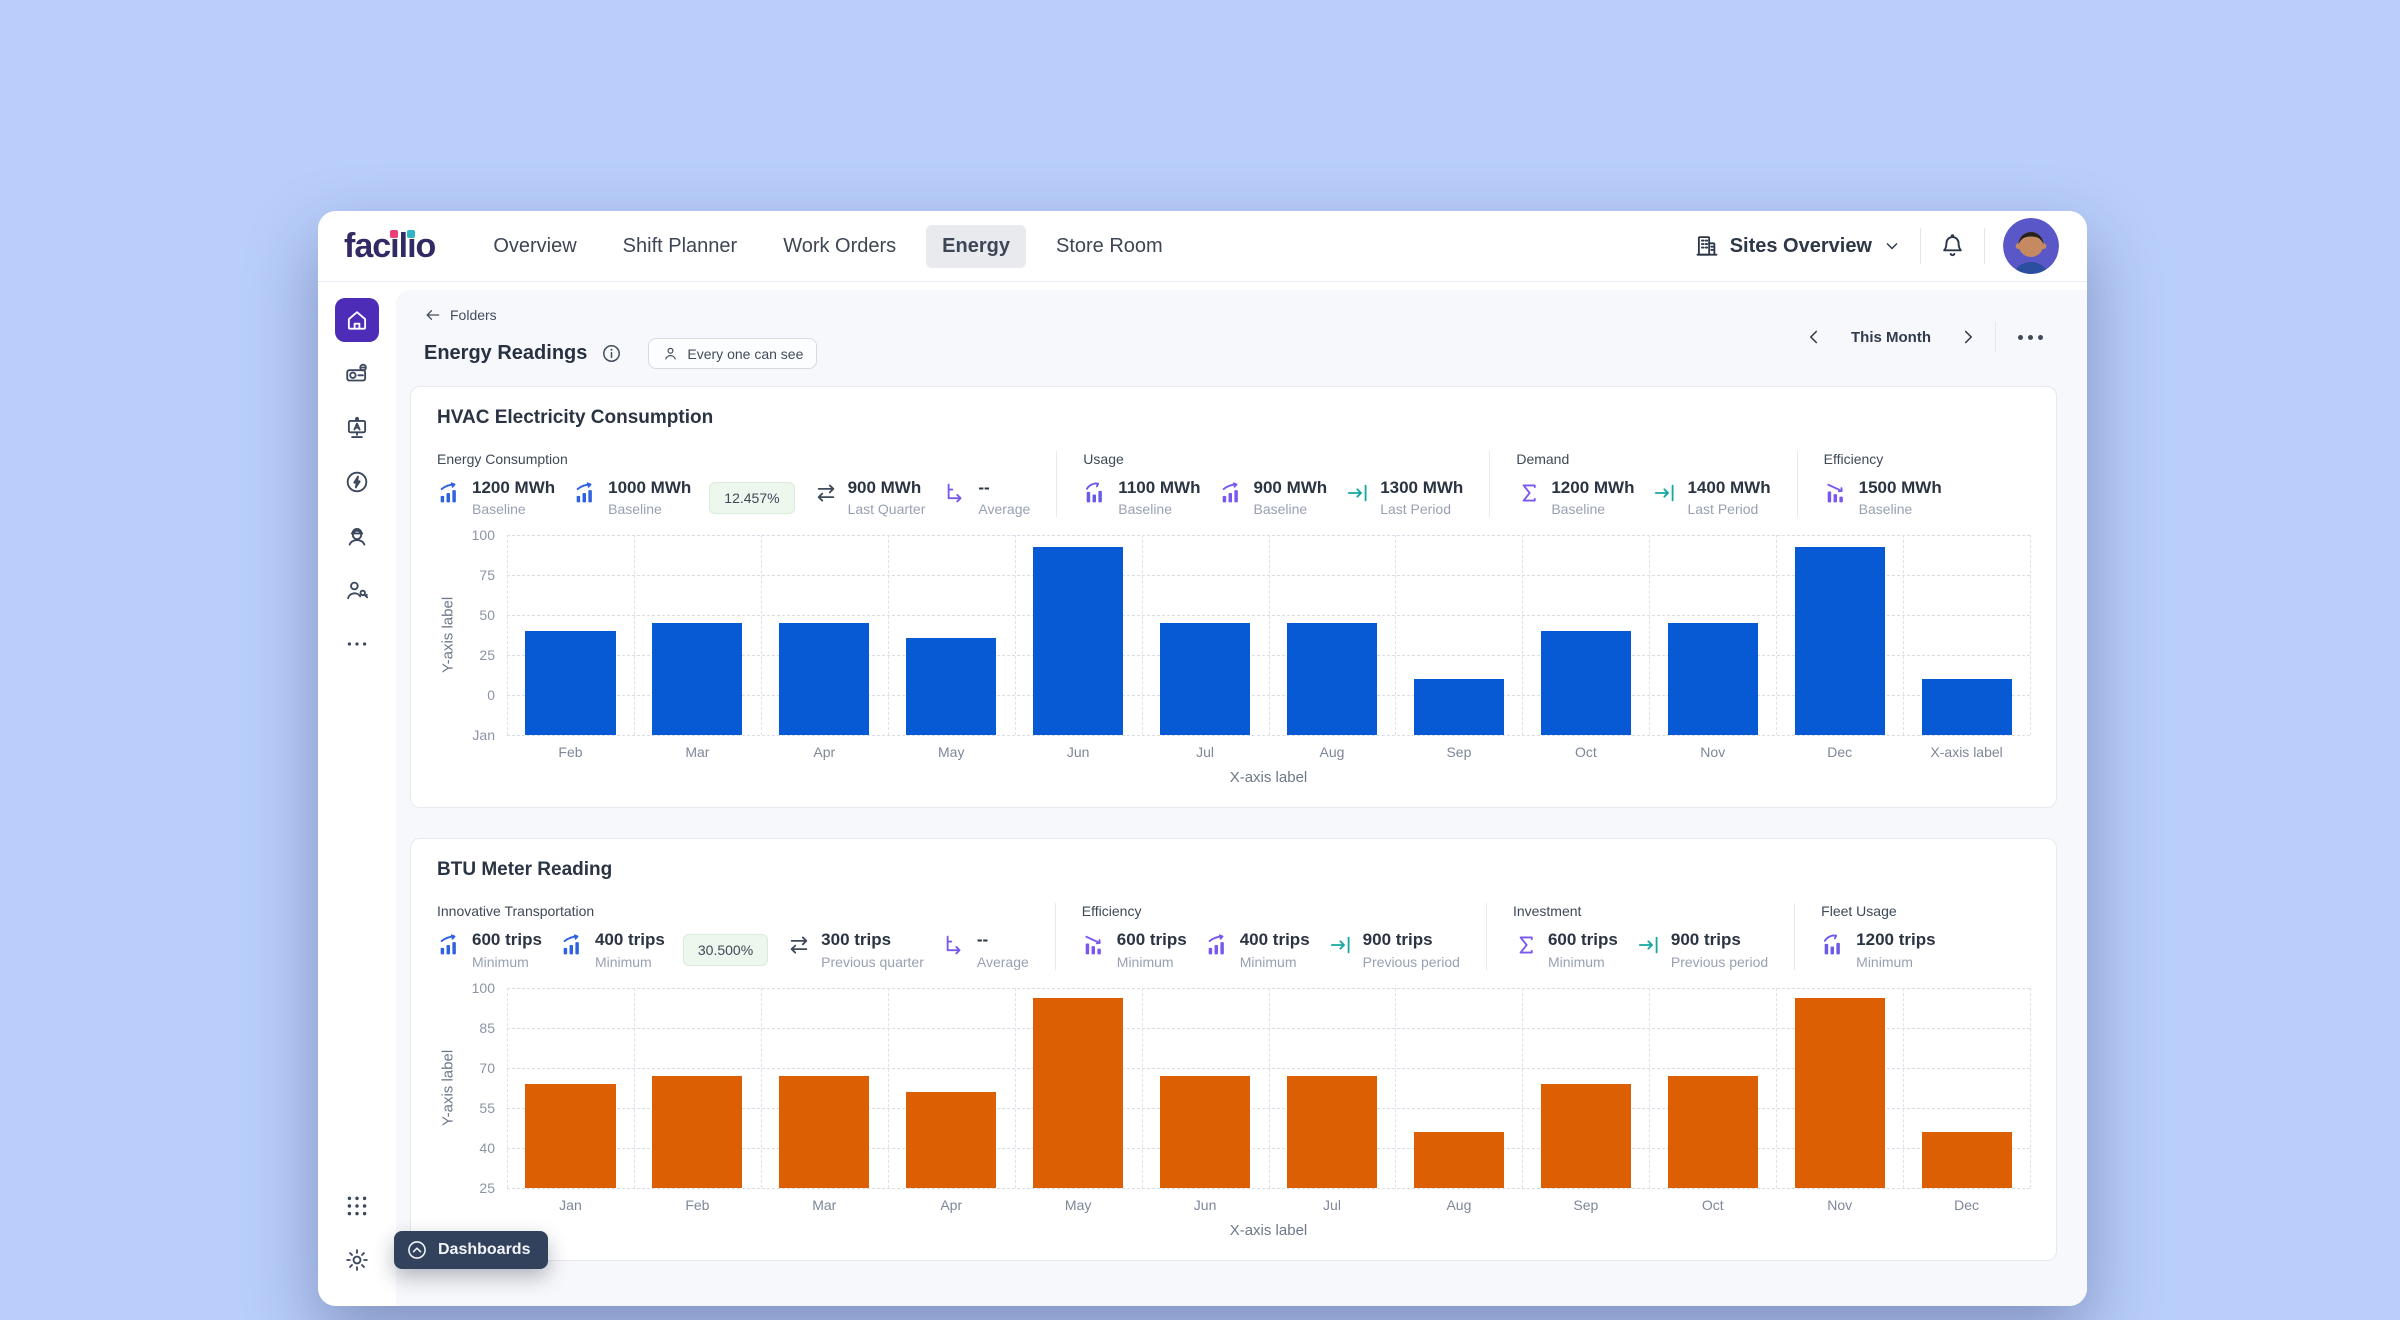 This screenshot has height=1320, width=2400. What do you see at coordinates (1859, 911) in the screenshot?
I see `kpi-group-label: Fleet Usage` at bounding box center [1859, 911].